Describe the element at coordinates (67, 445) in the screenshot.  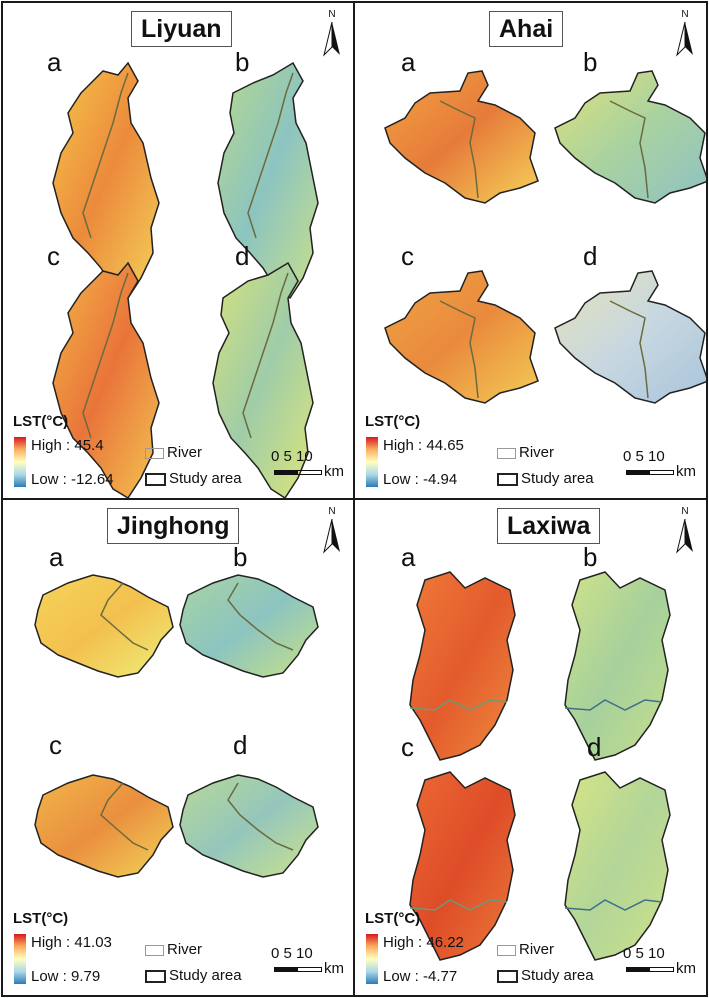
I see `legend-high: High : 45.4` at that location.